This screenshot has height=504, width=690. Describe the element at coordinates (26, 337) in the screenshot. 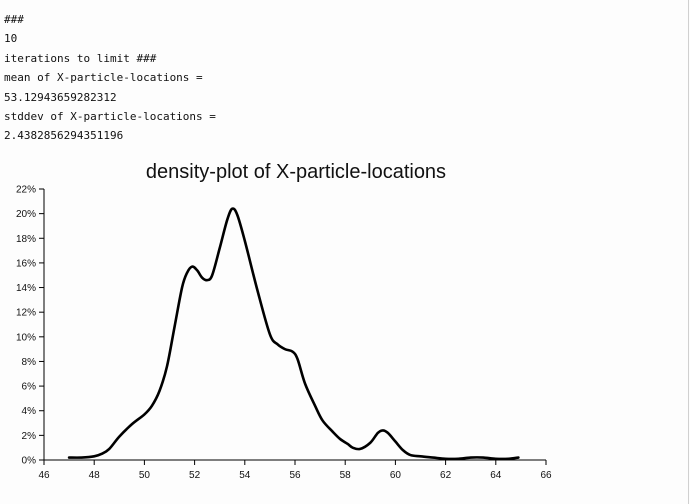

I see `y-tick-label: 10%` at that location.